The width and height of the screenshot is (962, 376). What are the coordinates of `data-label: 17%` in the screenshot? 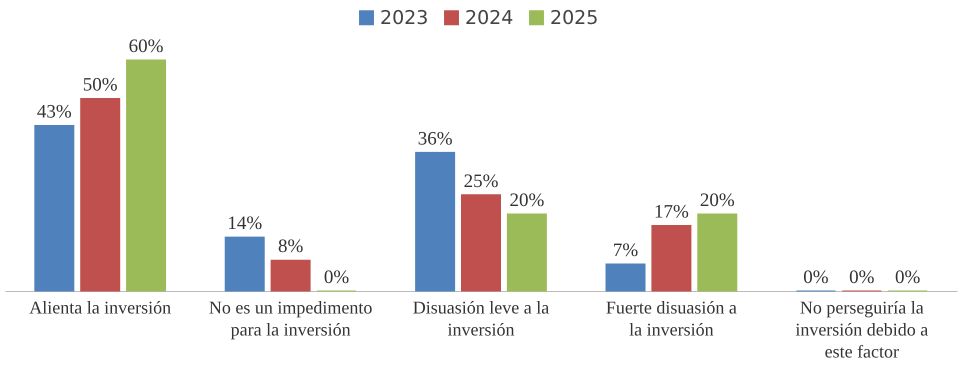 It's located at (671, 212).